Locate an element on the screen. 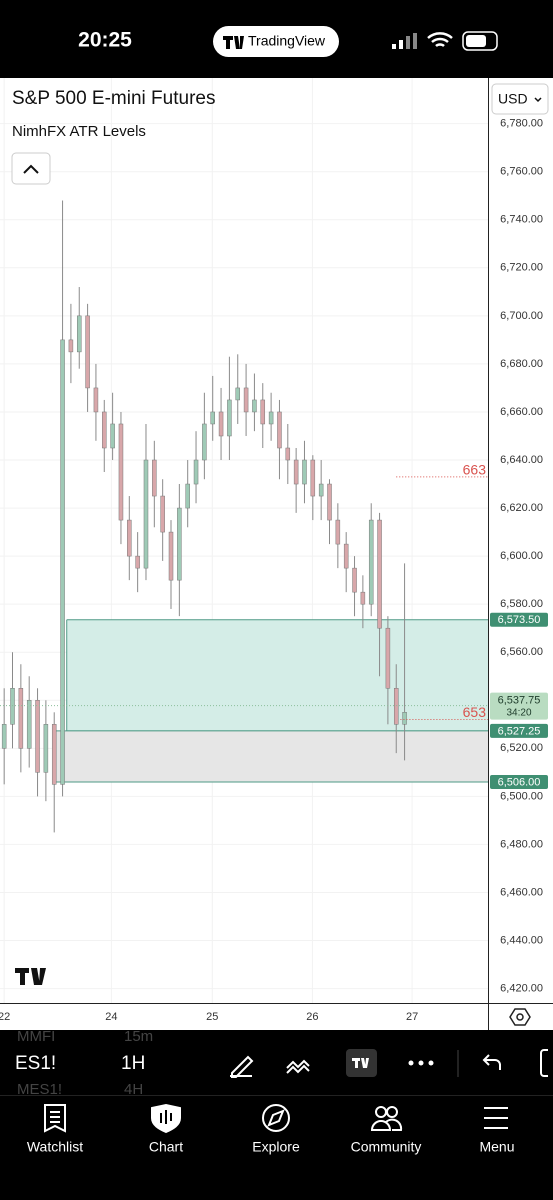 The width and height of the screenshot is (553, 1200). y-tick-label: 6,560.00 is located at coordinates (521, 652).